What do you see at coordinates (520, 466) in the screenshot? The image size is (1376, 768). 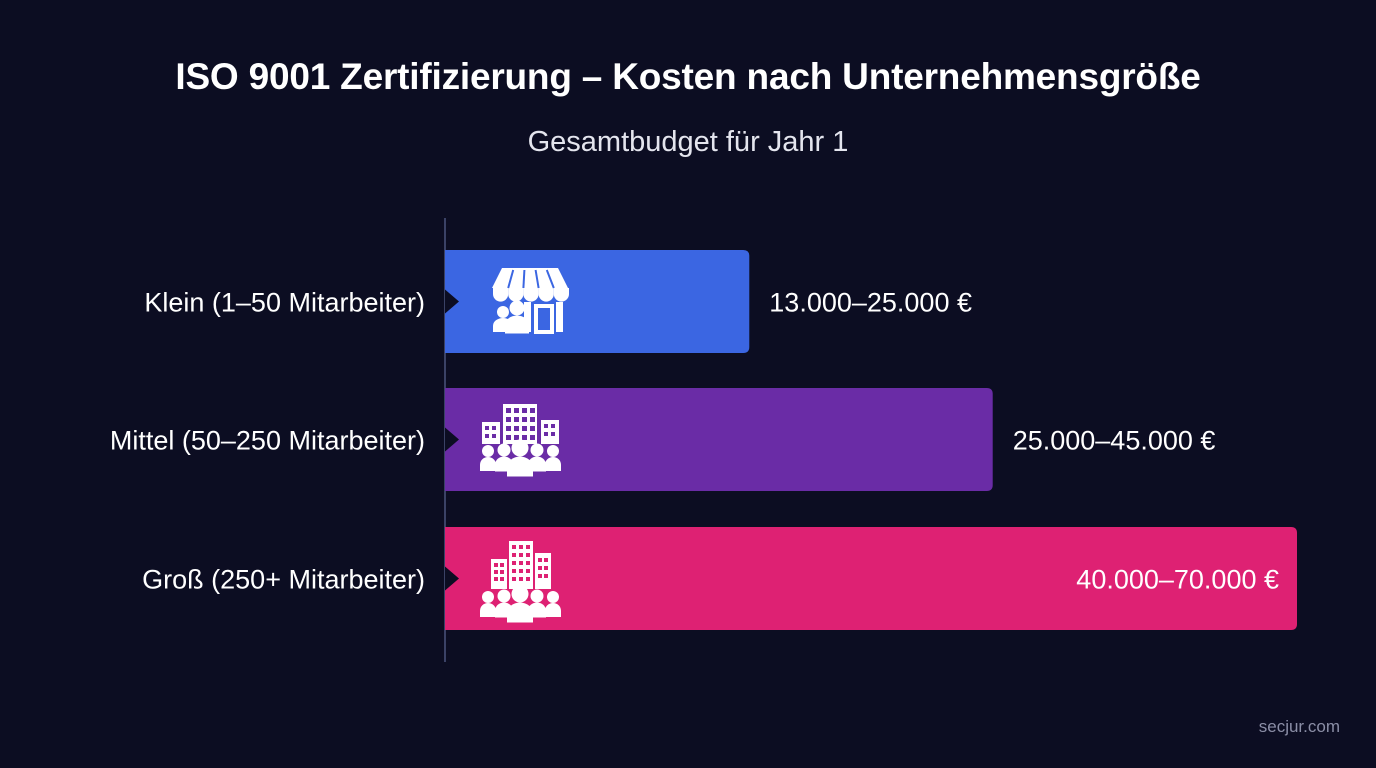 I see `office-person-3-body` at bounding box center [520, 466].